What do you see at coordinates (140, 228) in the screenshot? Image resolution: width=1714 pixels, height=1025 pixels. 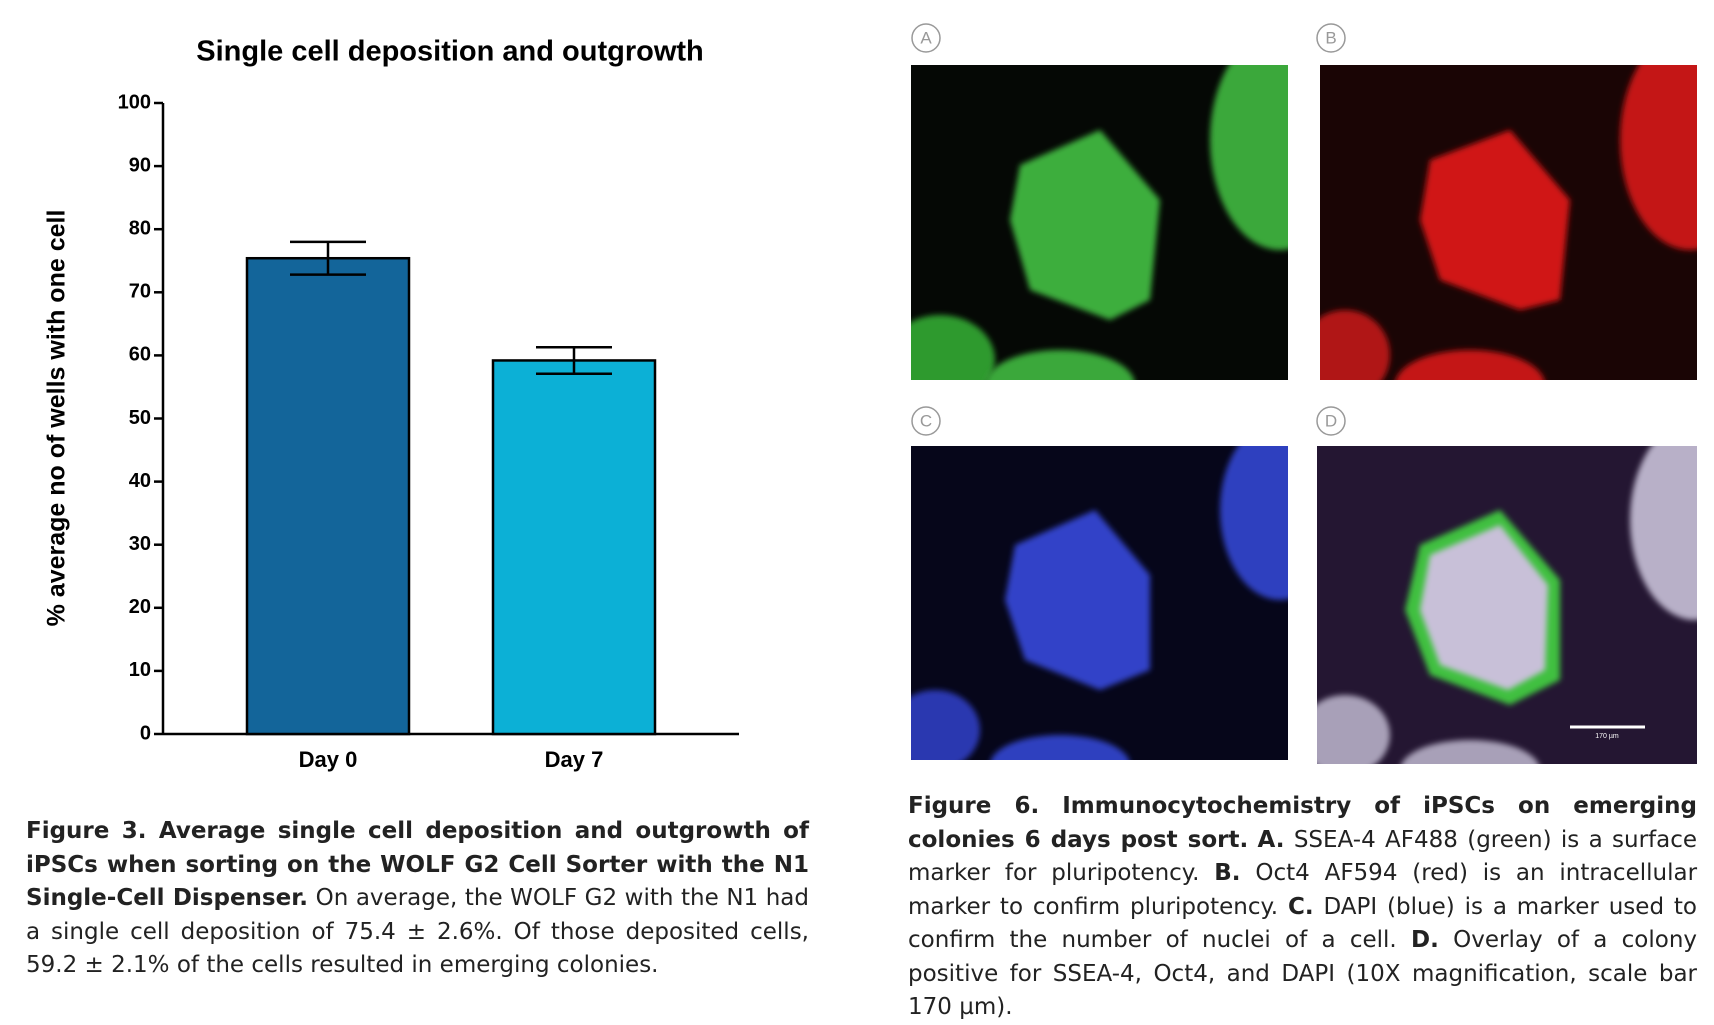 I see `y-tick-label: 80` at bounding box center [140, 228].